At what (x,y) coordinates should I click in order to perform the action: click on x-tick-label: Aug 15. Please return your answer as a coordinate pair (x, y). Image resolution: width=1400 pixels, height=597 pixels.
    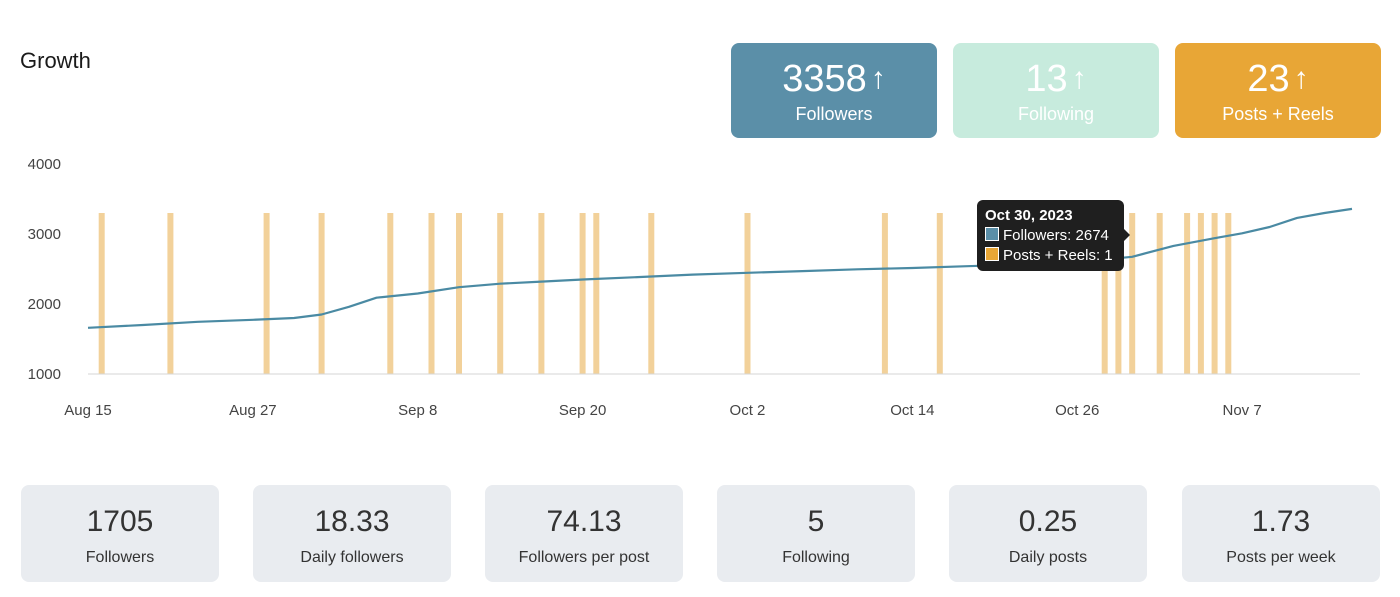
    Looking at the image, I should click on (88, 410).